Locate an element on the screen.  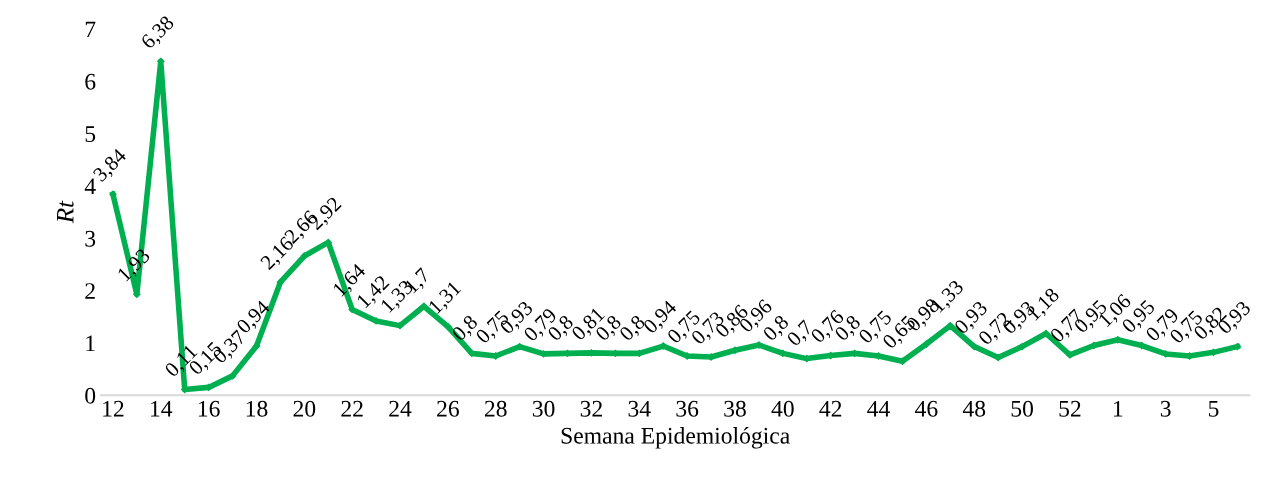
x-tick-label: 38 is located at coordinates (735, 408).